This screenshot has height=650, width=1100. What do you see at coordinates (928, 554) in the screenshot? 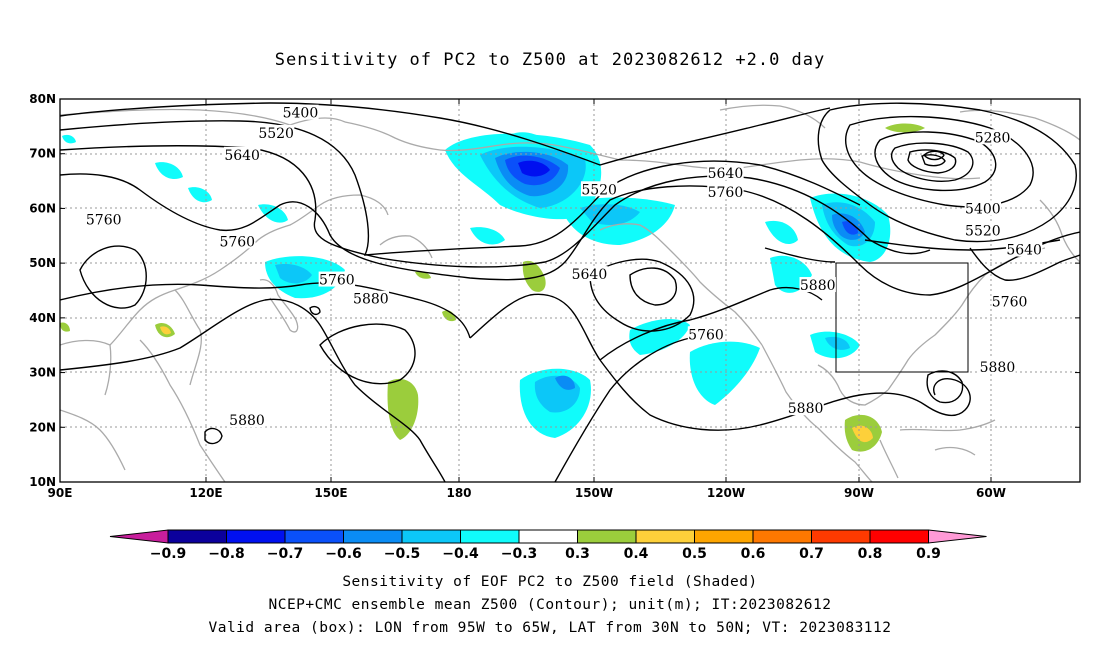
I see `colorbar-label: 0.9` at bounding box center [928, 554].